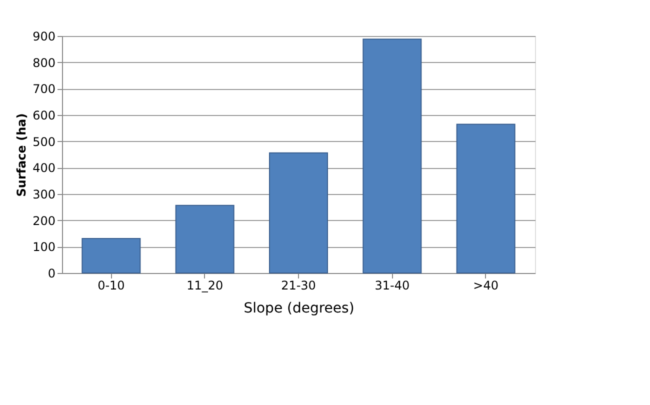 This screenshot has width=650, height=405. I want to click on x-tick-label: 21-30, so click(298, 285).